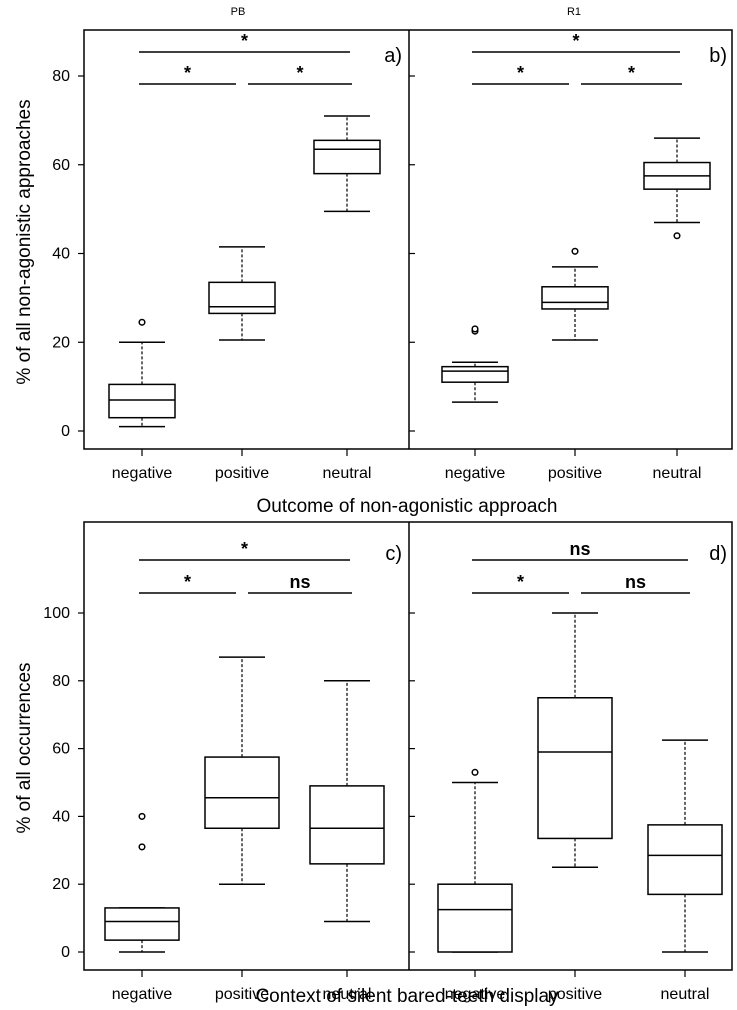 The height and width of the screenshot is (1010, 737). Describe the element at coordinates (393, 56) in the screenshot. I see `panel-label-a: a)` at that location.